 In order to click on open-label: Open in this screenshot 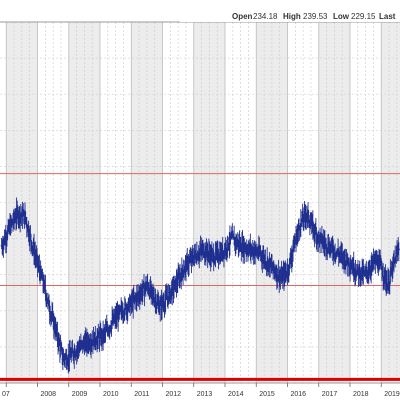, I will do `click(242, 16)`.